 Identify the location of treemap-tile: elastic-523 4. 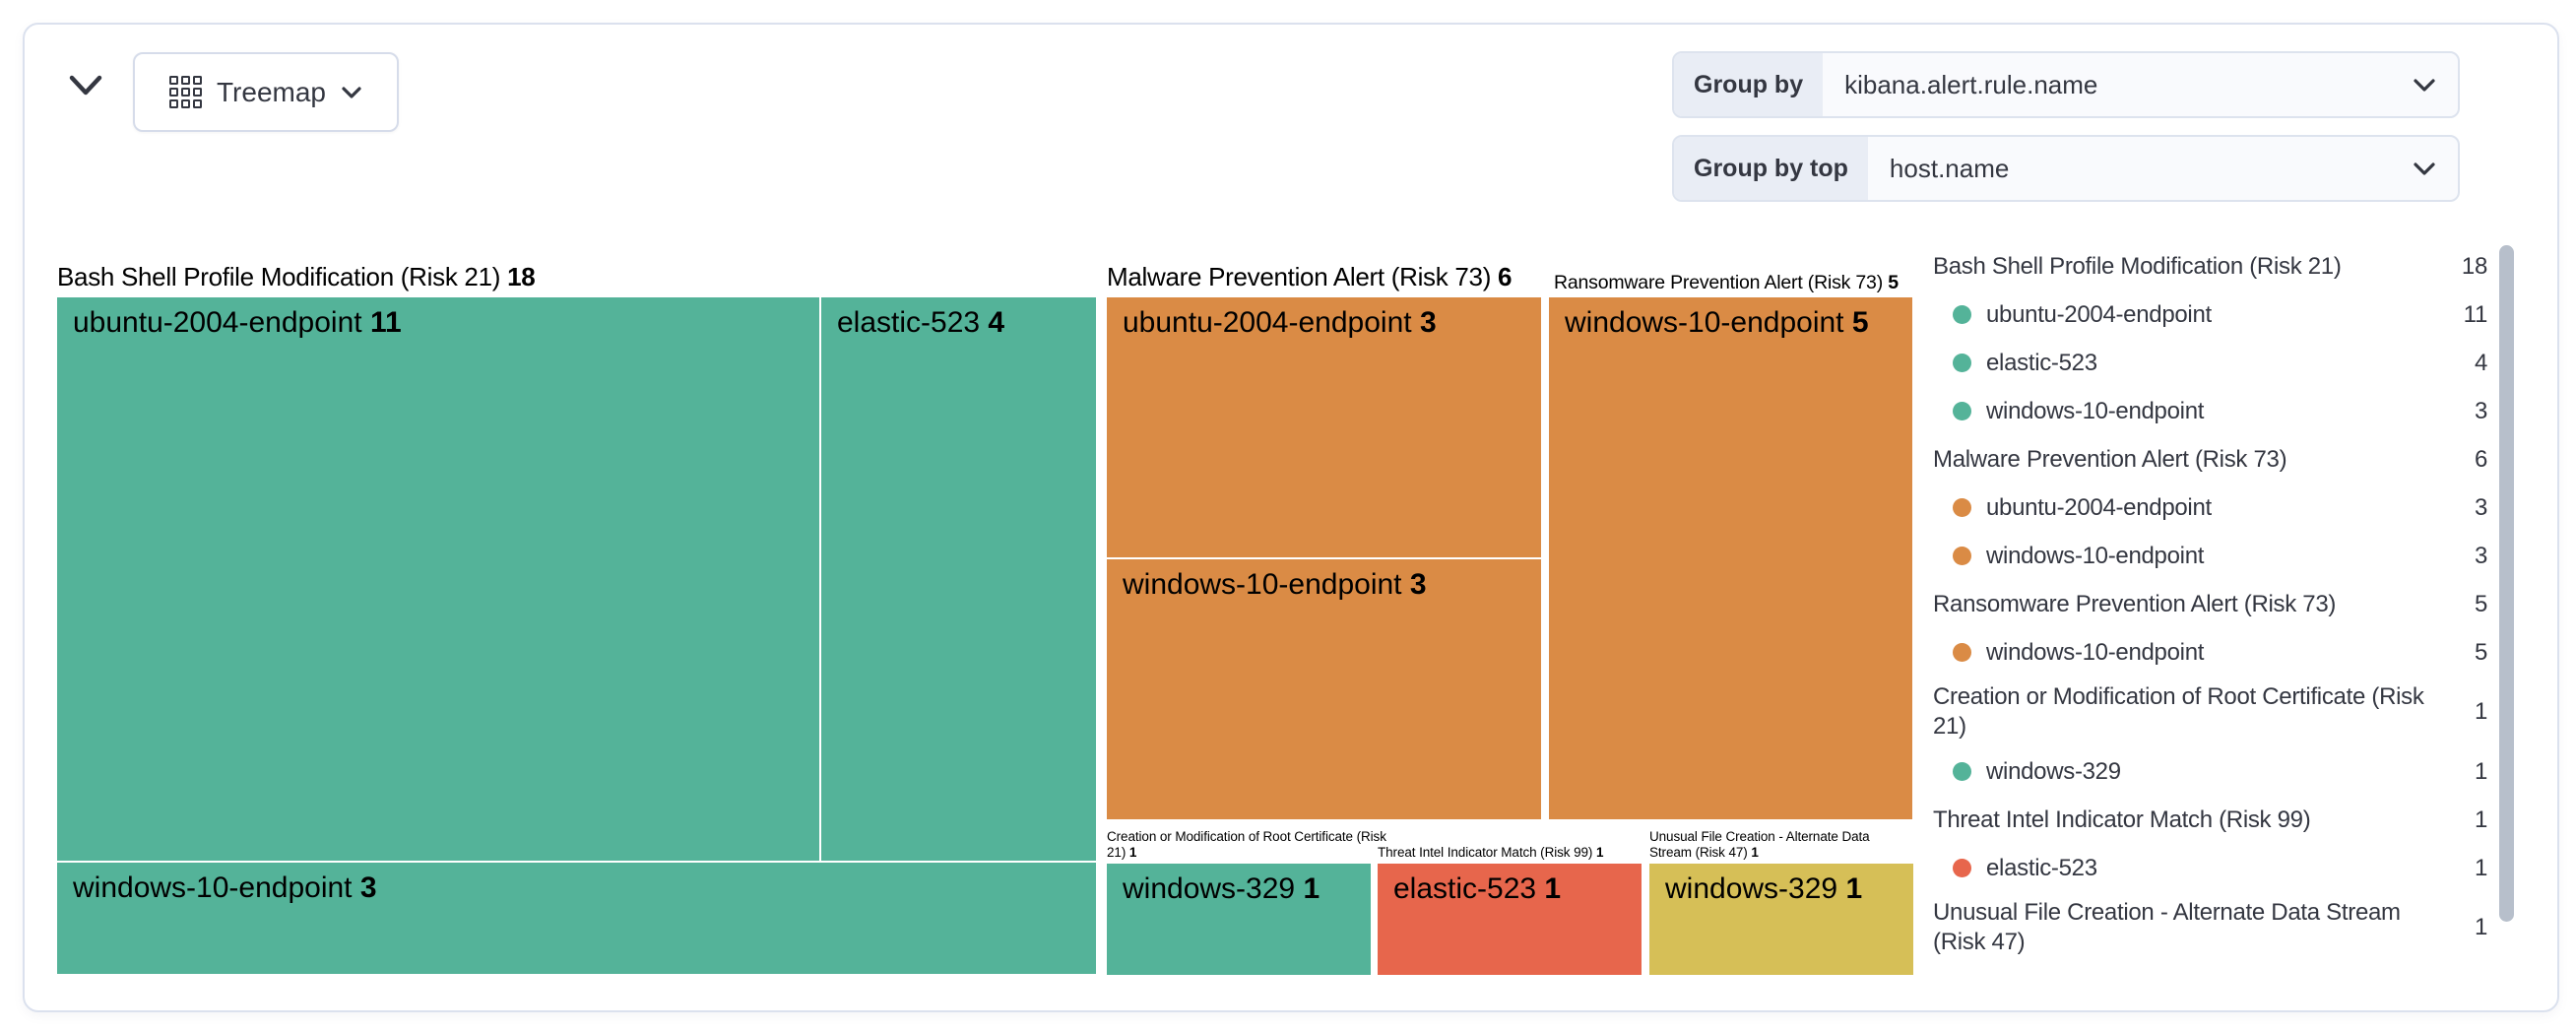
(958, 579).